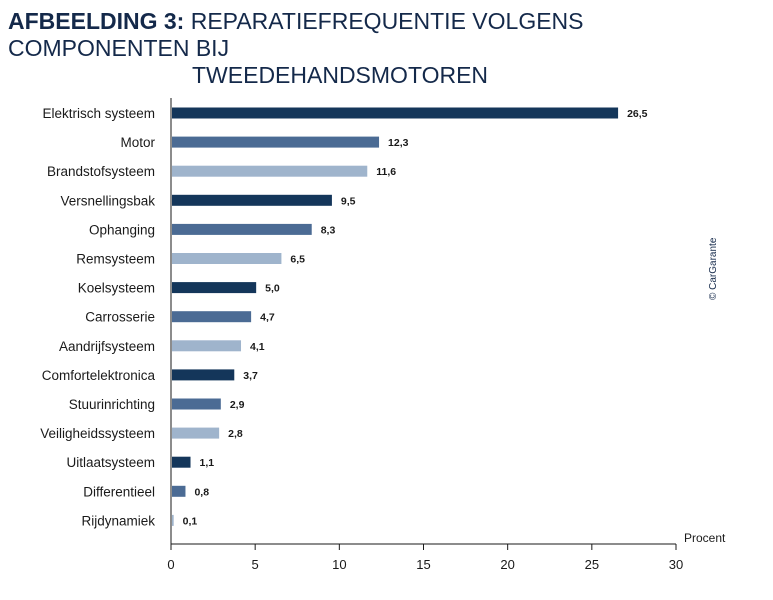  Describe the element at coordinates (120, 317) in the screenshot. I see `category-label-8: Carrosserie` at that location.